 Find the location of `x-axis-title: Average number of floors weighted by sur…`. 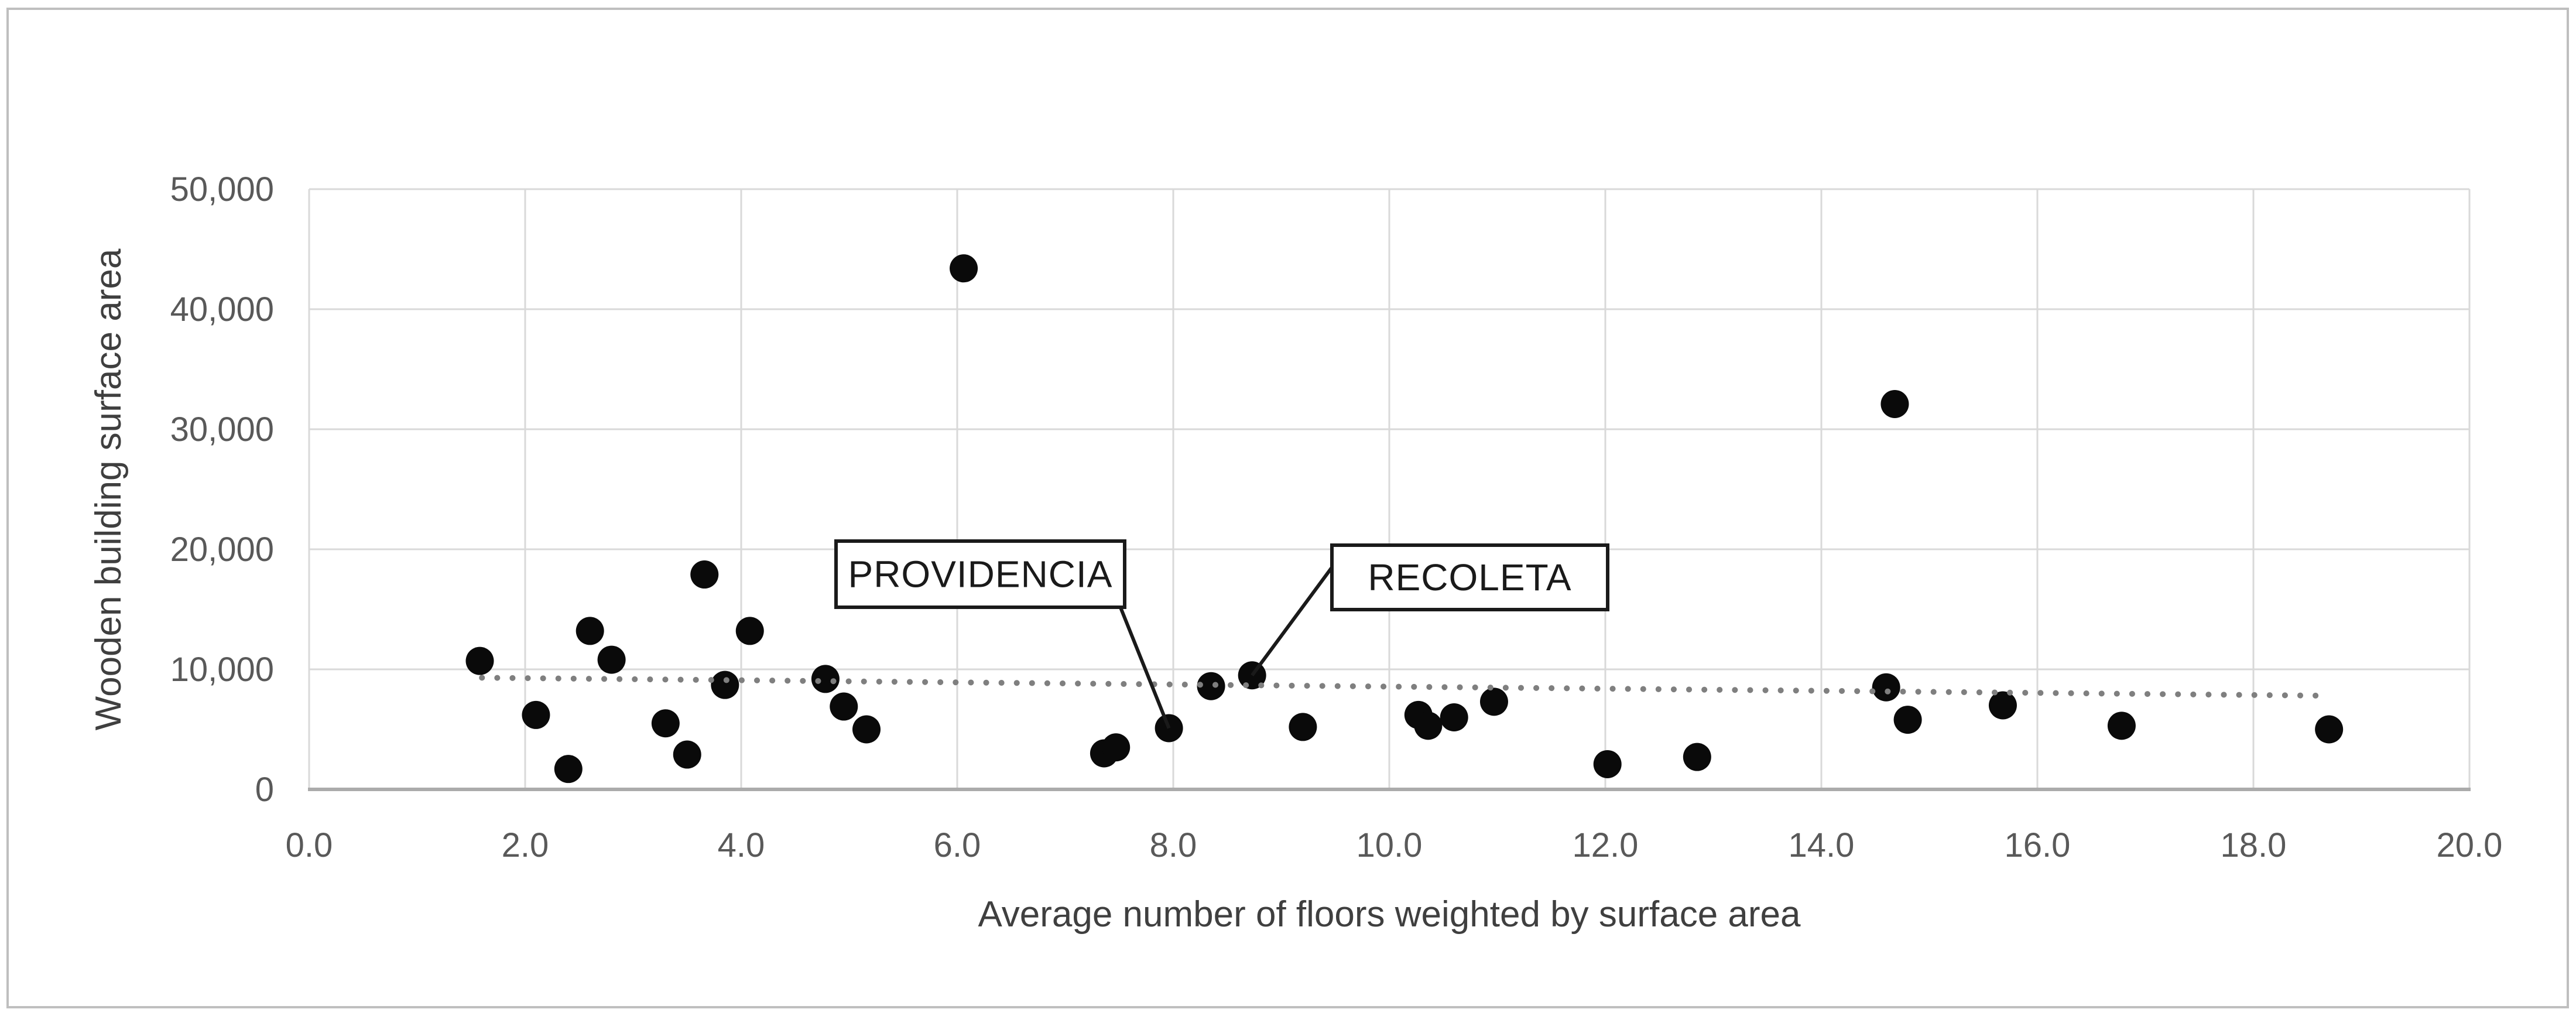

x-axis-title: Average number of floors weighted by sur… is located at coordinates (1389, 914).